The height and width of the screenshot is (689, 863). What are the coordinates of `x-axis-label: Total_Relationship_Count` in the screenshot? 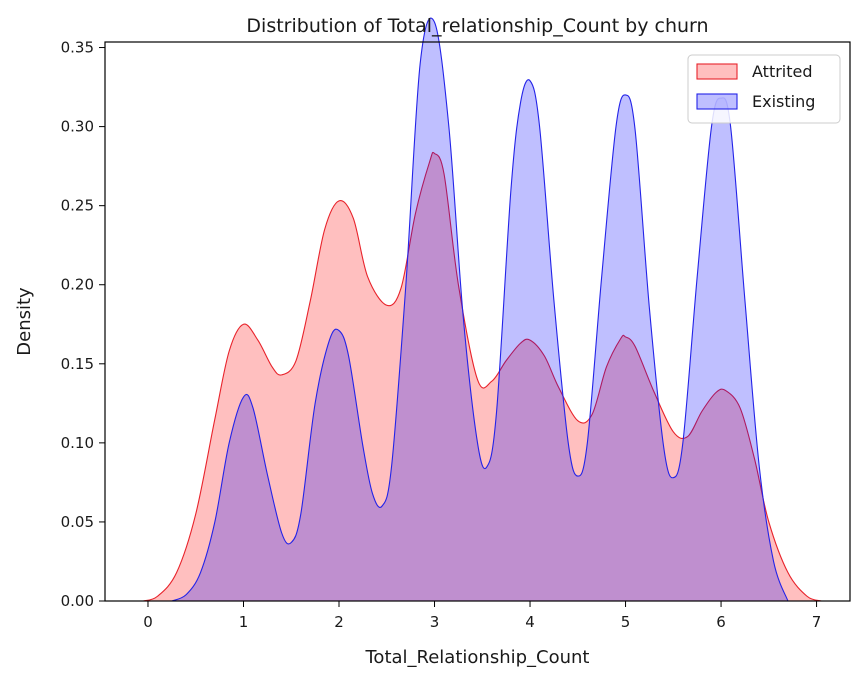 It's located at (477, 657).